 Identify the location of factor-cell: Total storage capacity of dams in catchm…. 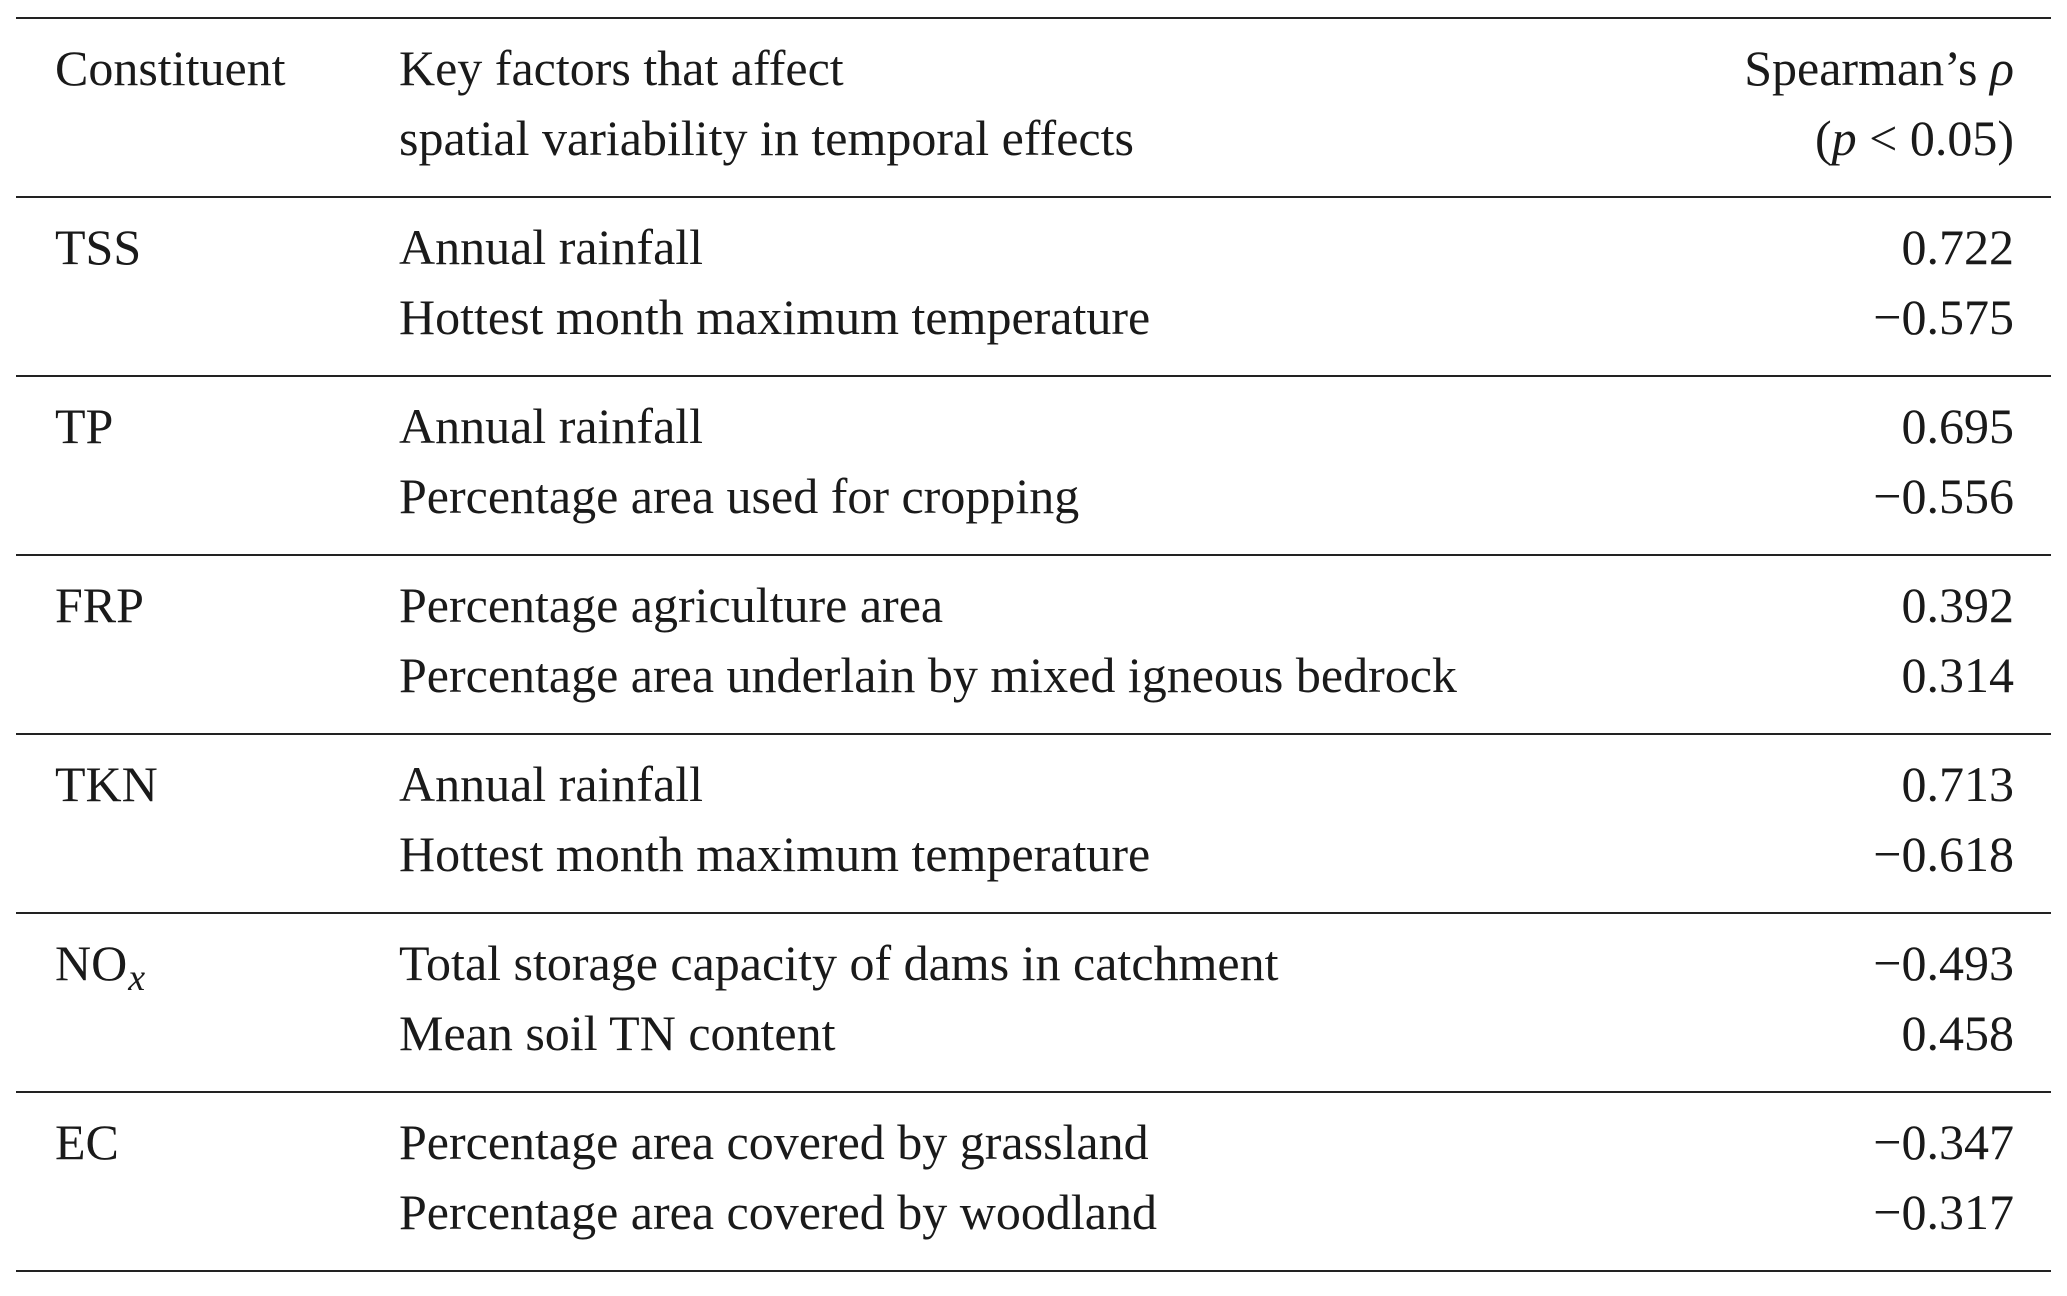
(839, 963).